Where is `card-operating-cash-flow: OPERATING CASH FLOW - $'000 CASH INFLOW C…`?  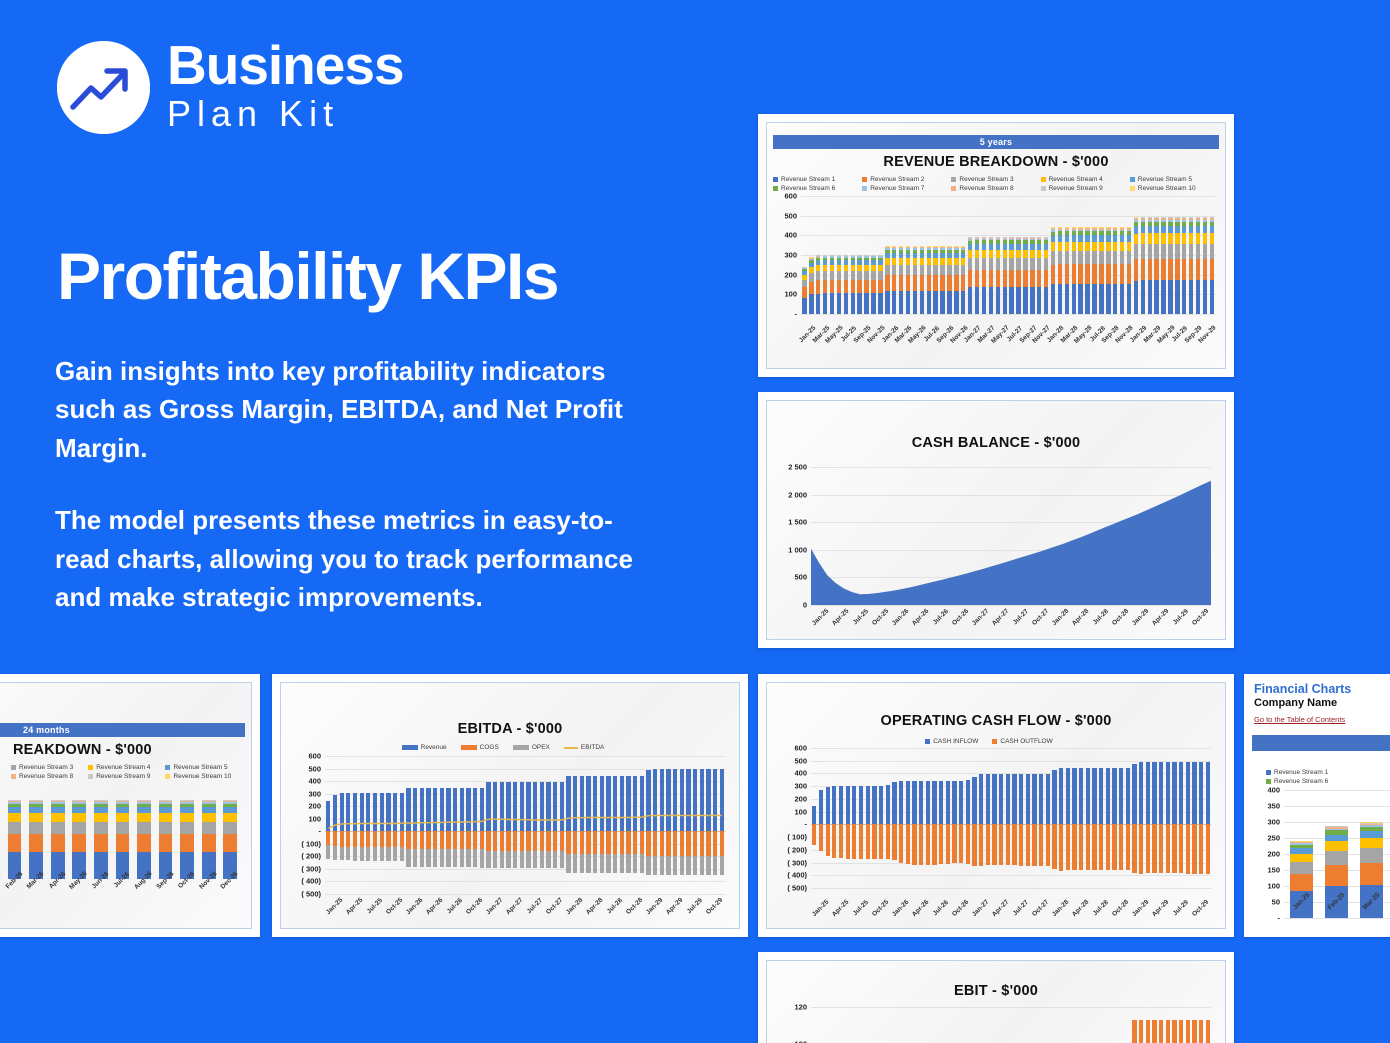 card-operating-cash-flow: OPERATING CASH FLOW - $'000 CASH INFLOW C… is located at coordinates (996, 805).